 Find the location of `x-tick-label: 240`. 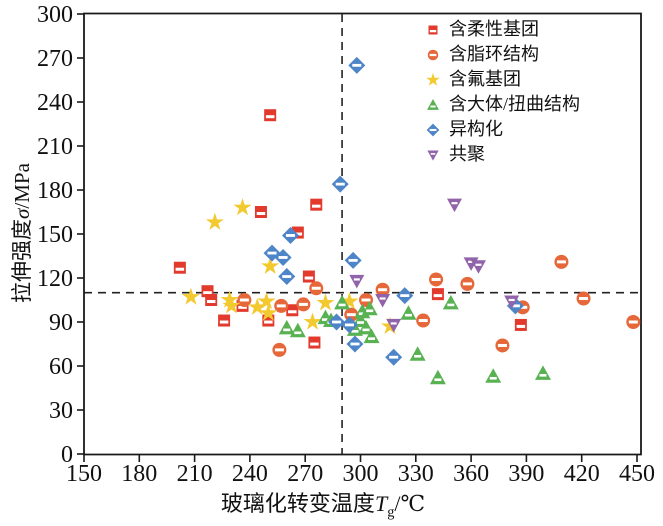

x-tick-label: 240 is located at coordinates (250, 474).